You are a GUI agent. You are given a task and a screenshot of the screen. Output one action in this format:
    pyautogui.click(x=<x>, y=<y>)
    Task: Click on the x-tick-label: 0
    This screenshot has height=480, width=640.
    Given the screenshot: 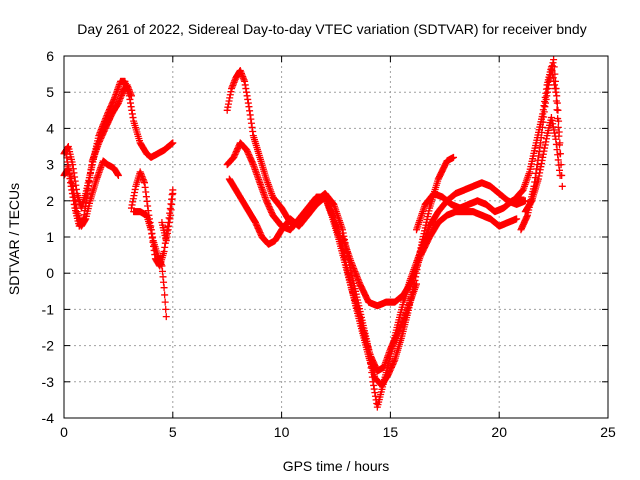 What is the action you would take?
    pyautogui.click(x=64, y=432)
    